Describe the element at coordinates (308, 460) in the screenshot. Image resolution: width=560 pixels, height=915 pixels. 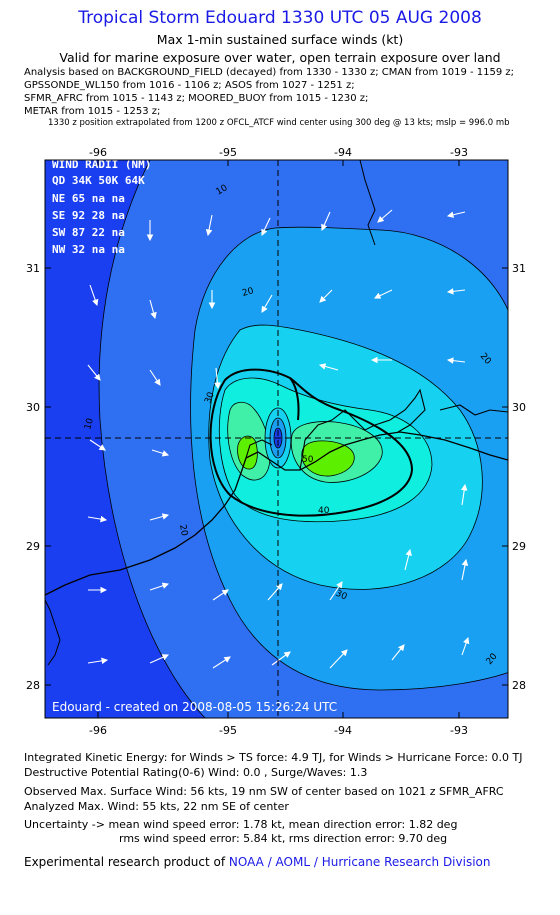
I see `contour-label: 50` at that location.